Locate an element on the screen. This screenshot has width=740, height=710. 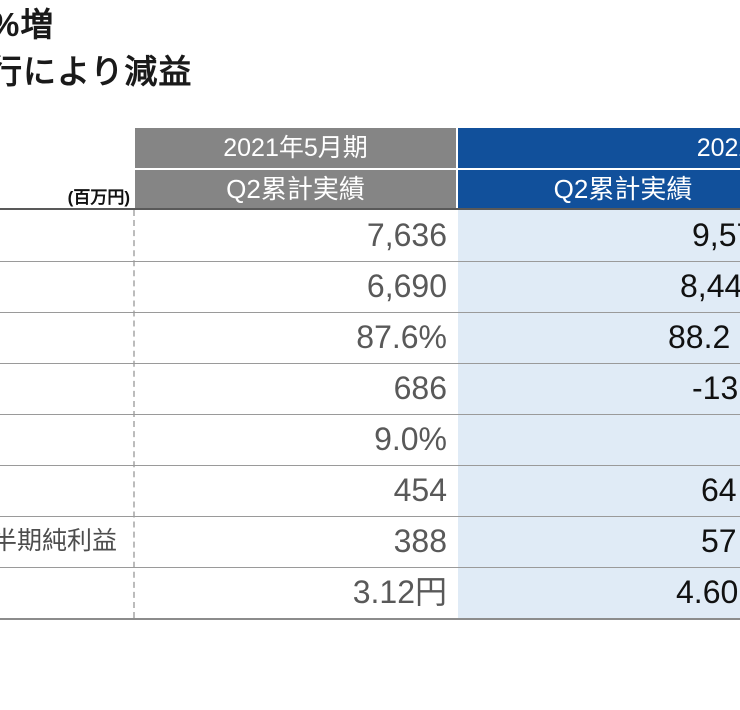
table-row: 7,636 9,57 is located at coordinates (370, 235).